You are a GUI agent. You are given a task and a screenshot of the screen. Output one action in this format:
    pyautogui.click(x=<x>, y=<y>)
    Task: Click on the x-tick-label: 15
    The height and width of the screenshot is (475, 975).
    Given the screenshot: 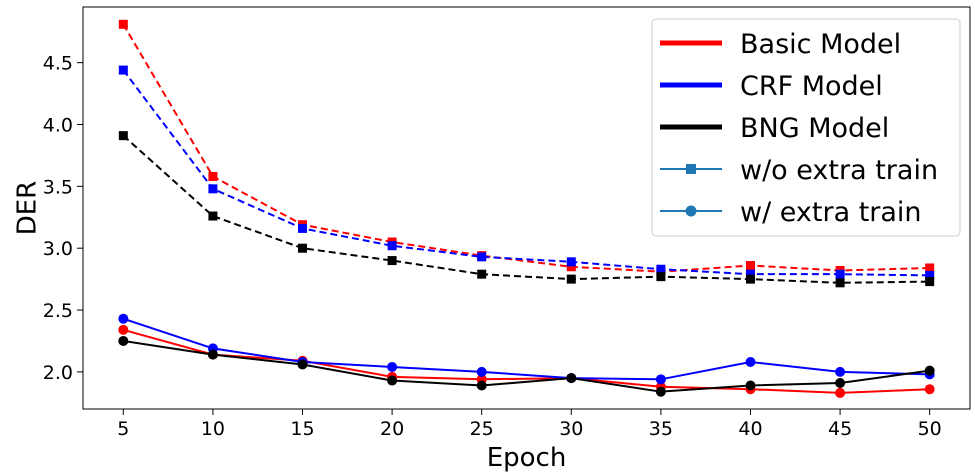 What is the action you would take?
    pyautogui.click(x=302, y=429)
    